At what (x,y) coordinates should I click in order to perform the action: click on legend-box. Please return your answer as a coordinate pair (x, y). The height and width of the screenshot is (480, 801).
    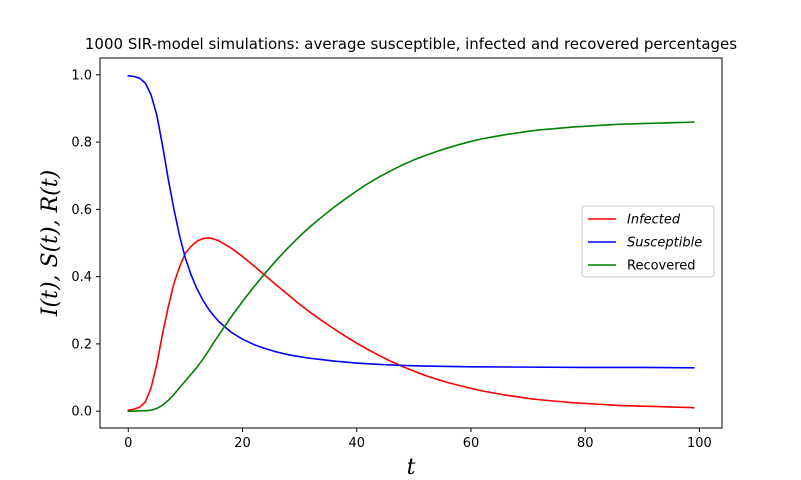
    Looking at the image, I should click on (648, 241).